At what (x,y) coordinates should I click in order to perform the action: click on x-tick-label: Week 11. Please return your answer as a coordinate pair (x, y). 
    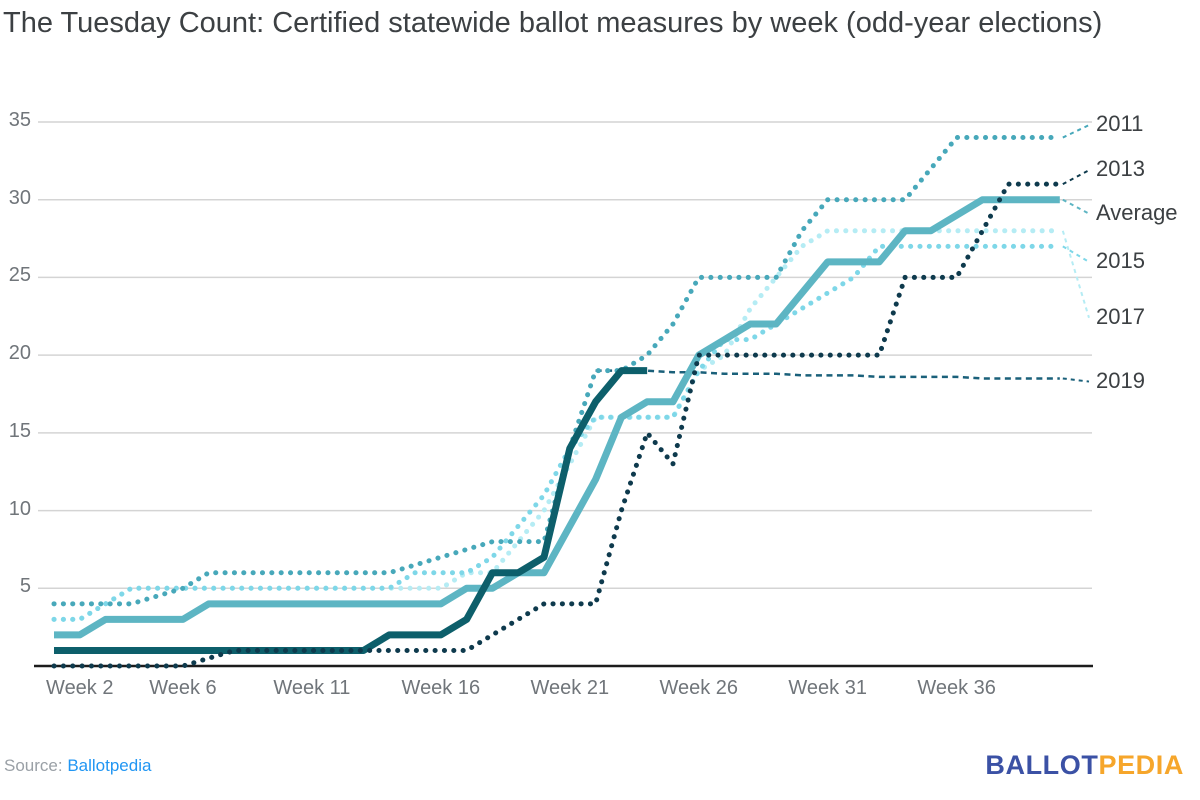
    Looking at the image, I should click on (312, 688).